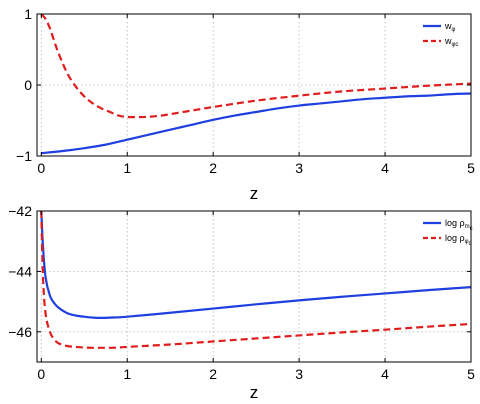  Describe the element at coordinates (20, 211) in the screenshot. I see `y-tick-label: −42` at that location.